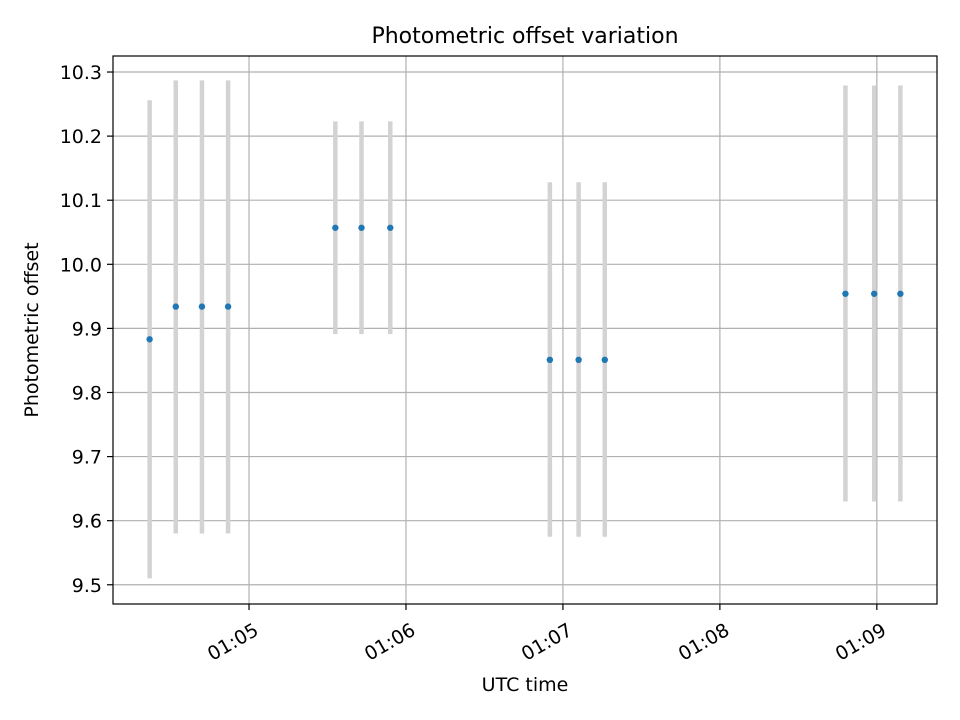 The image size is (960, 720). I want to click on chart-title: Photometric offset variation, so click(524, 36).